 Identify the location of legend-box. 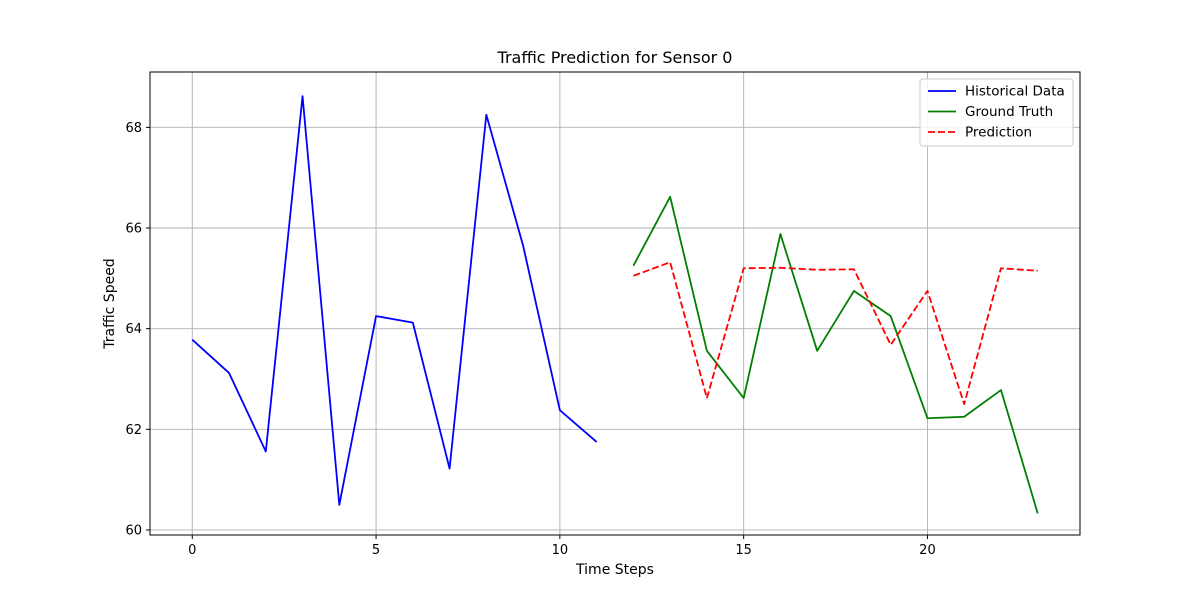
(996, 112).